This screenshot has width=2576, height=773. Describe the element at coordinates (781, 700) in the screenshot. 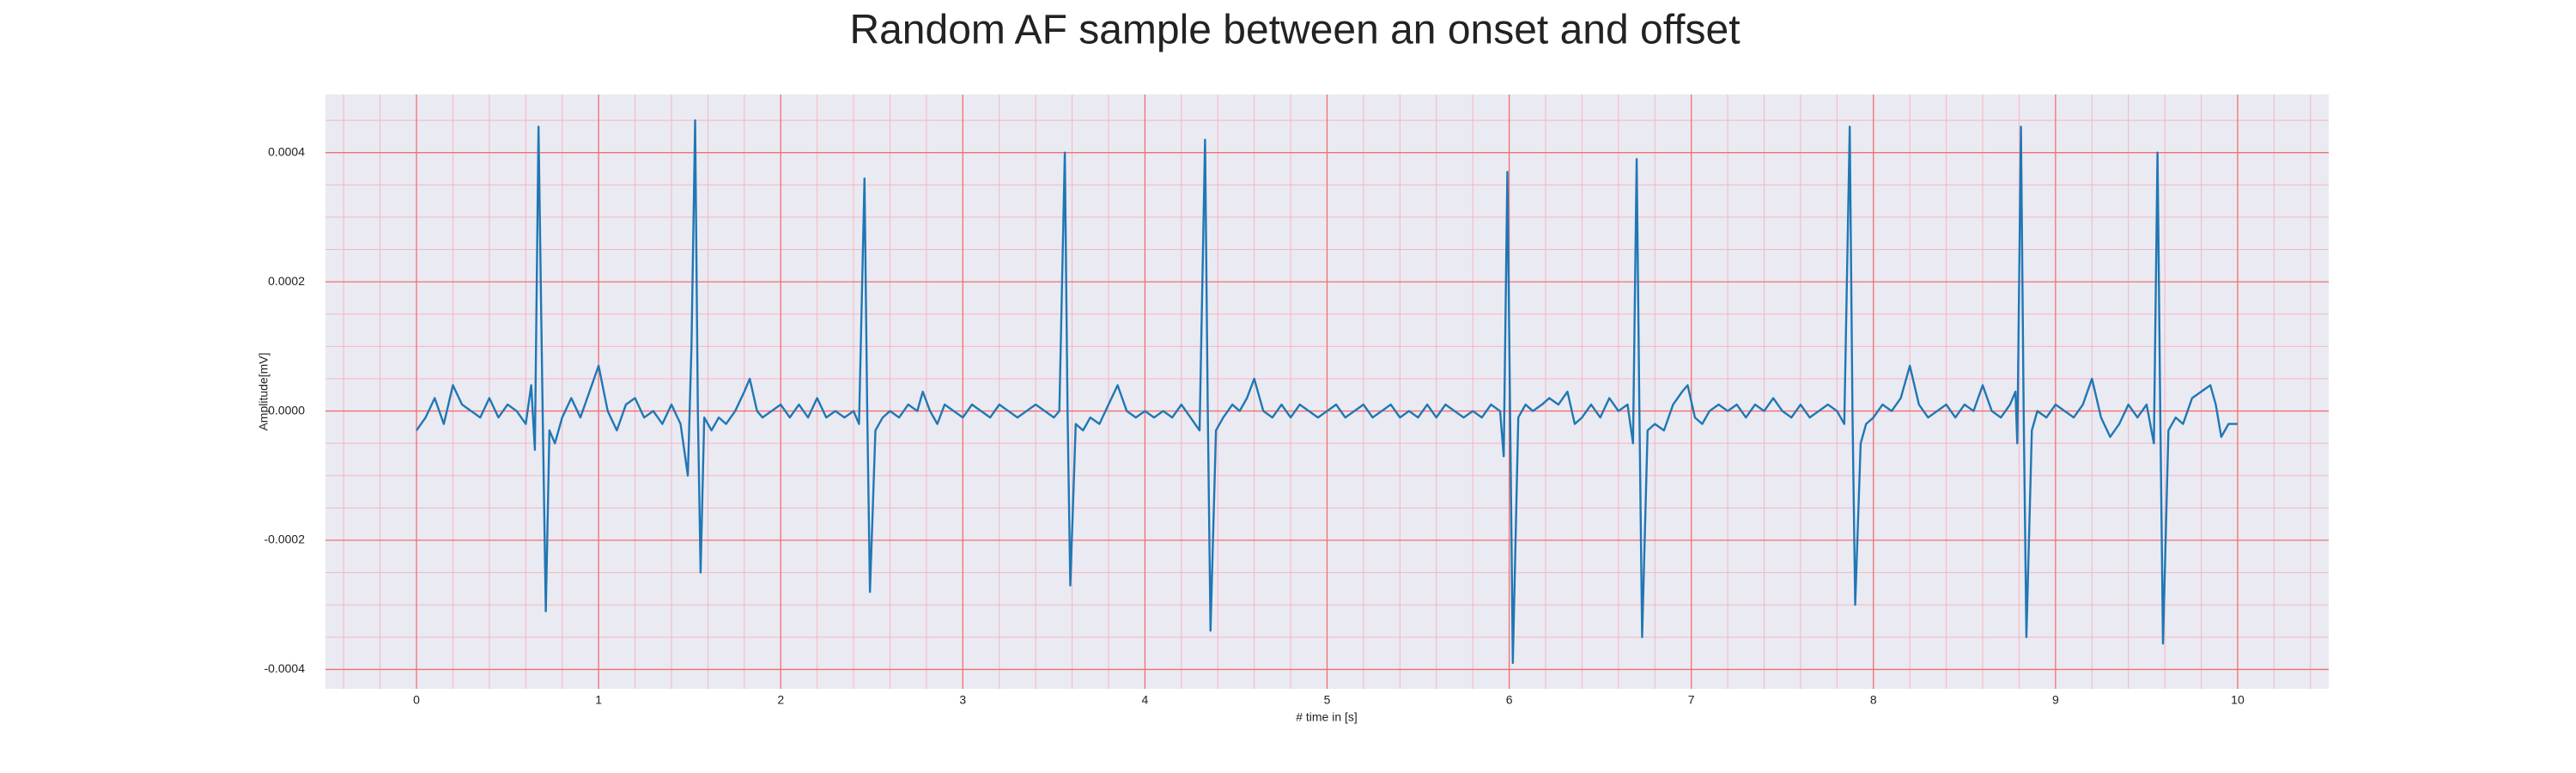

I see `x-tick-label: 2` at that location.